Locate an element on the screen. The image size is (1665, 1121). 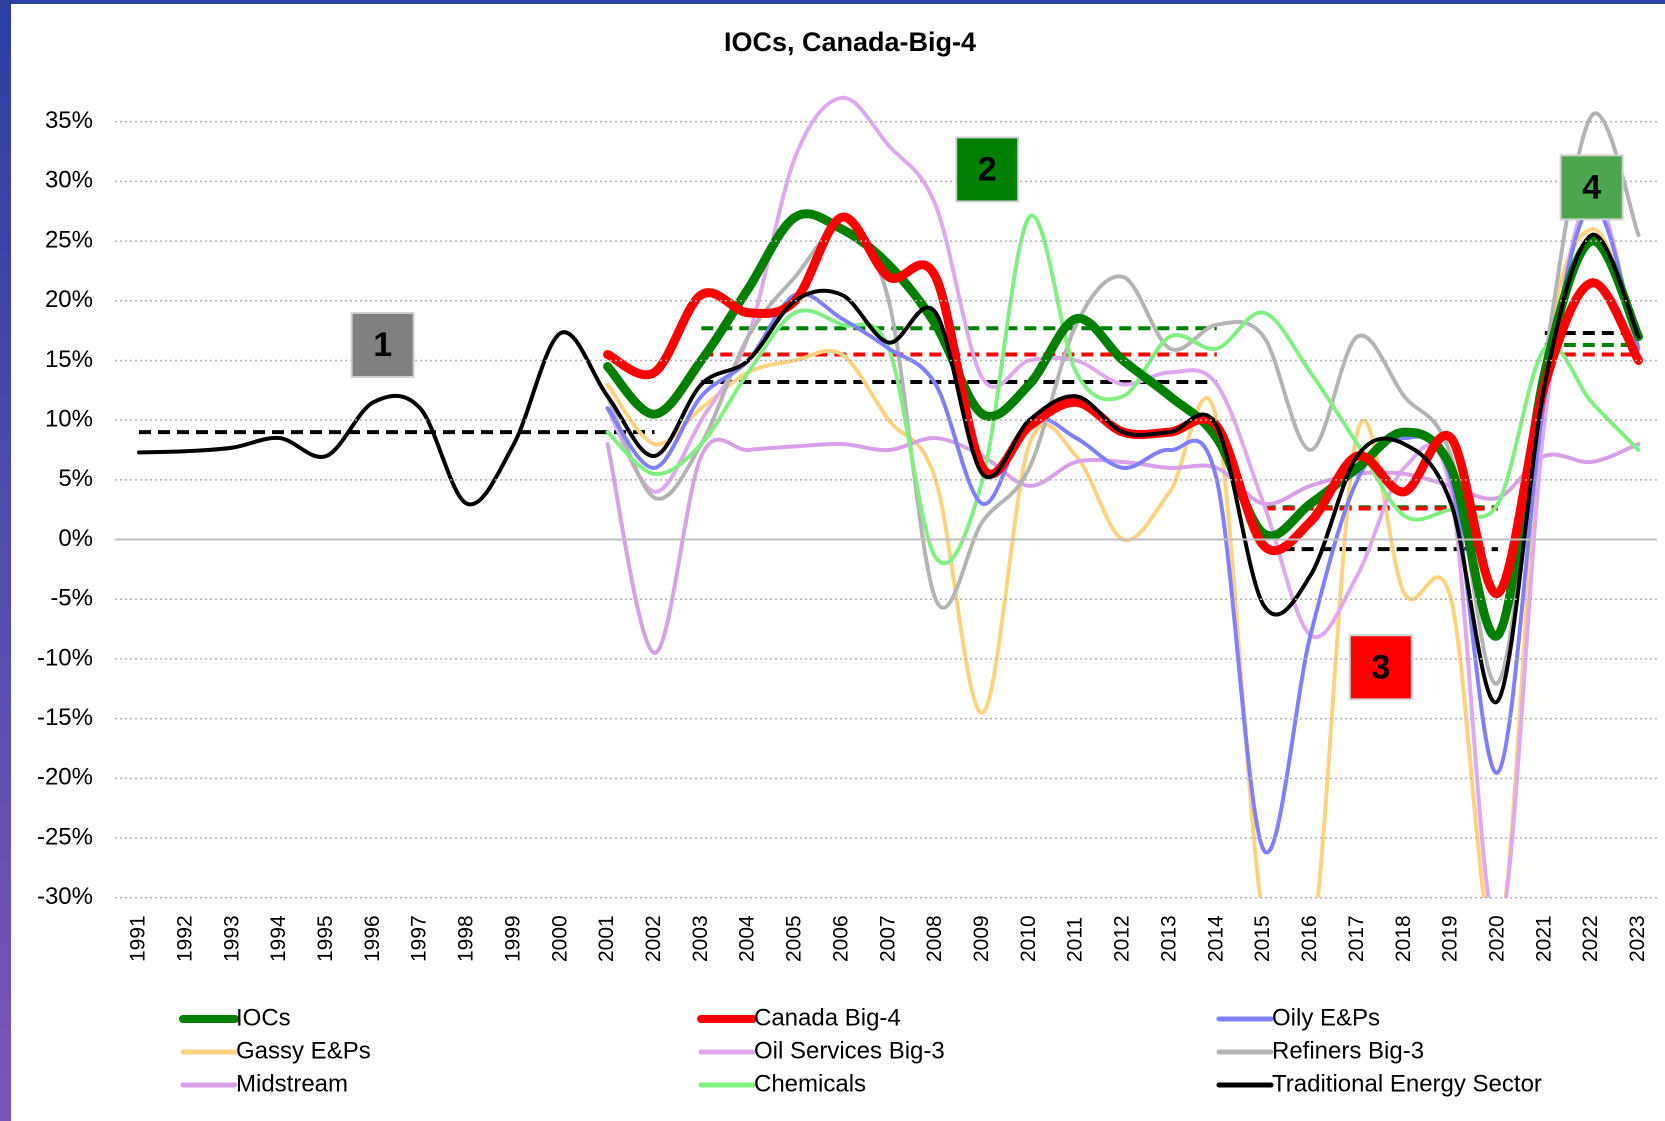
y-tick-label: -15% is located at coordinates (65, 717).